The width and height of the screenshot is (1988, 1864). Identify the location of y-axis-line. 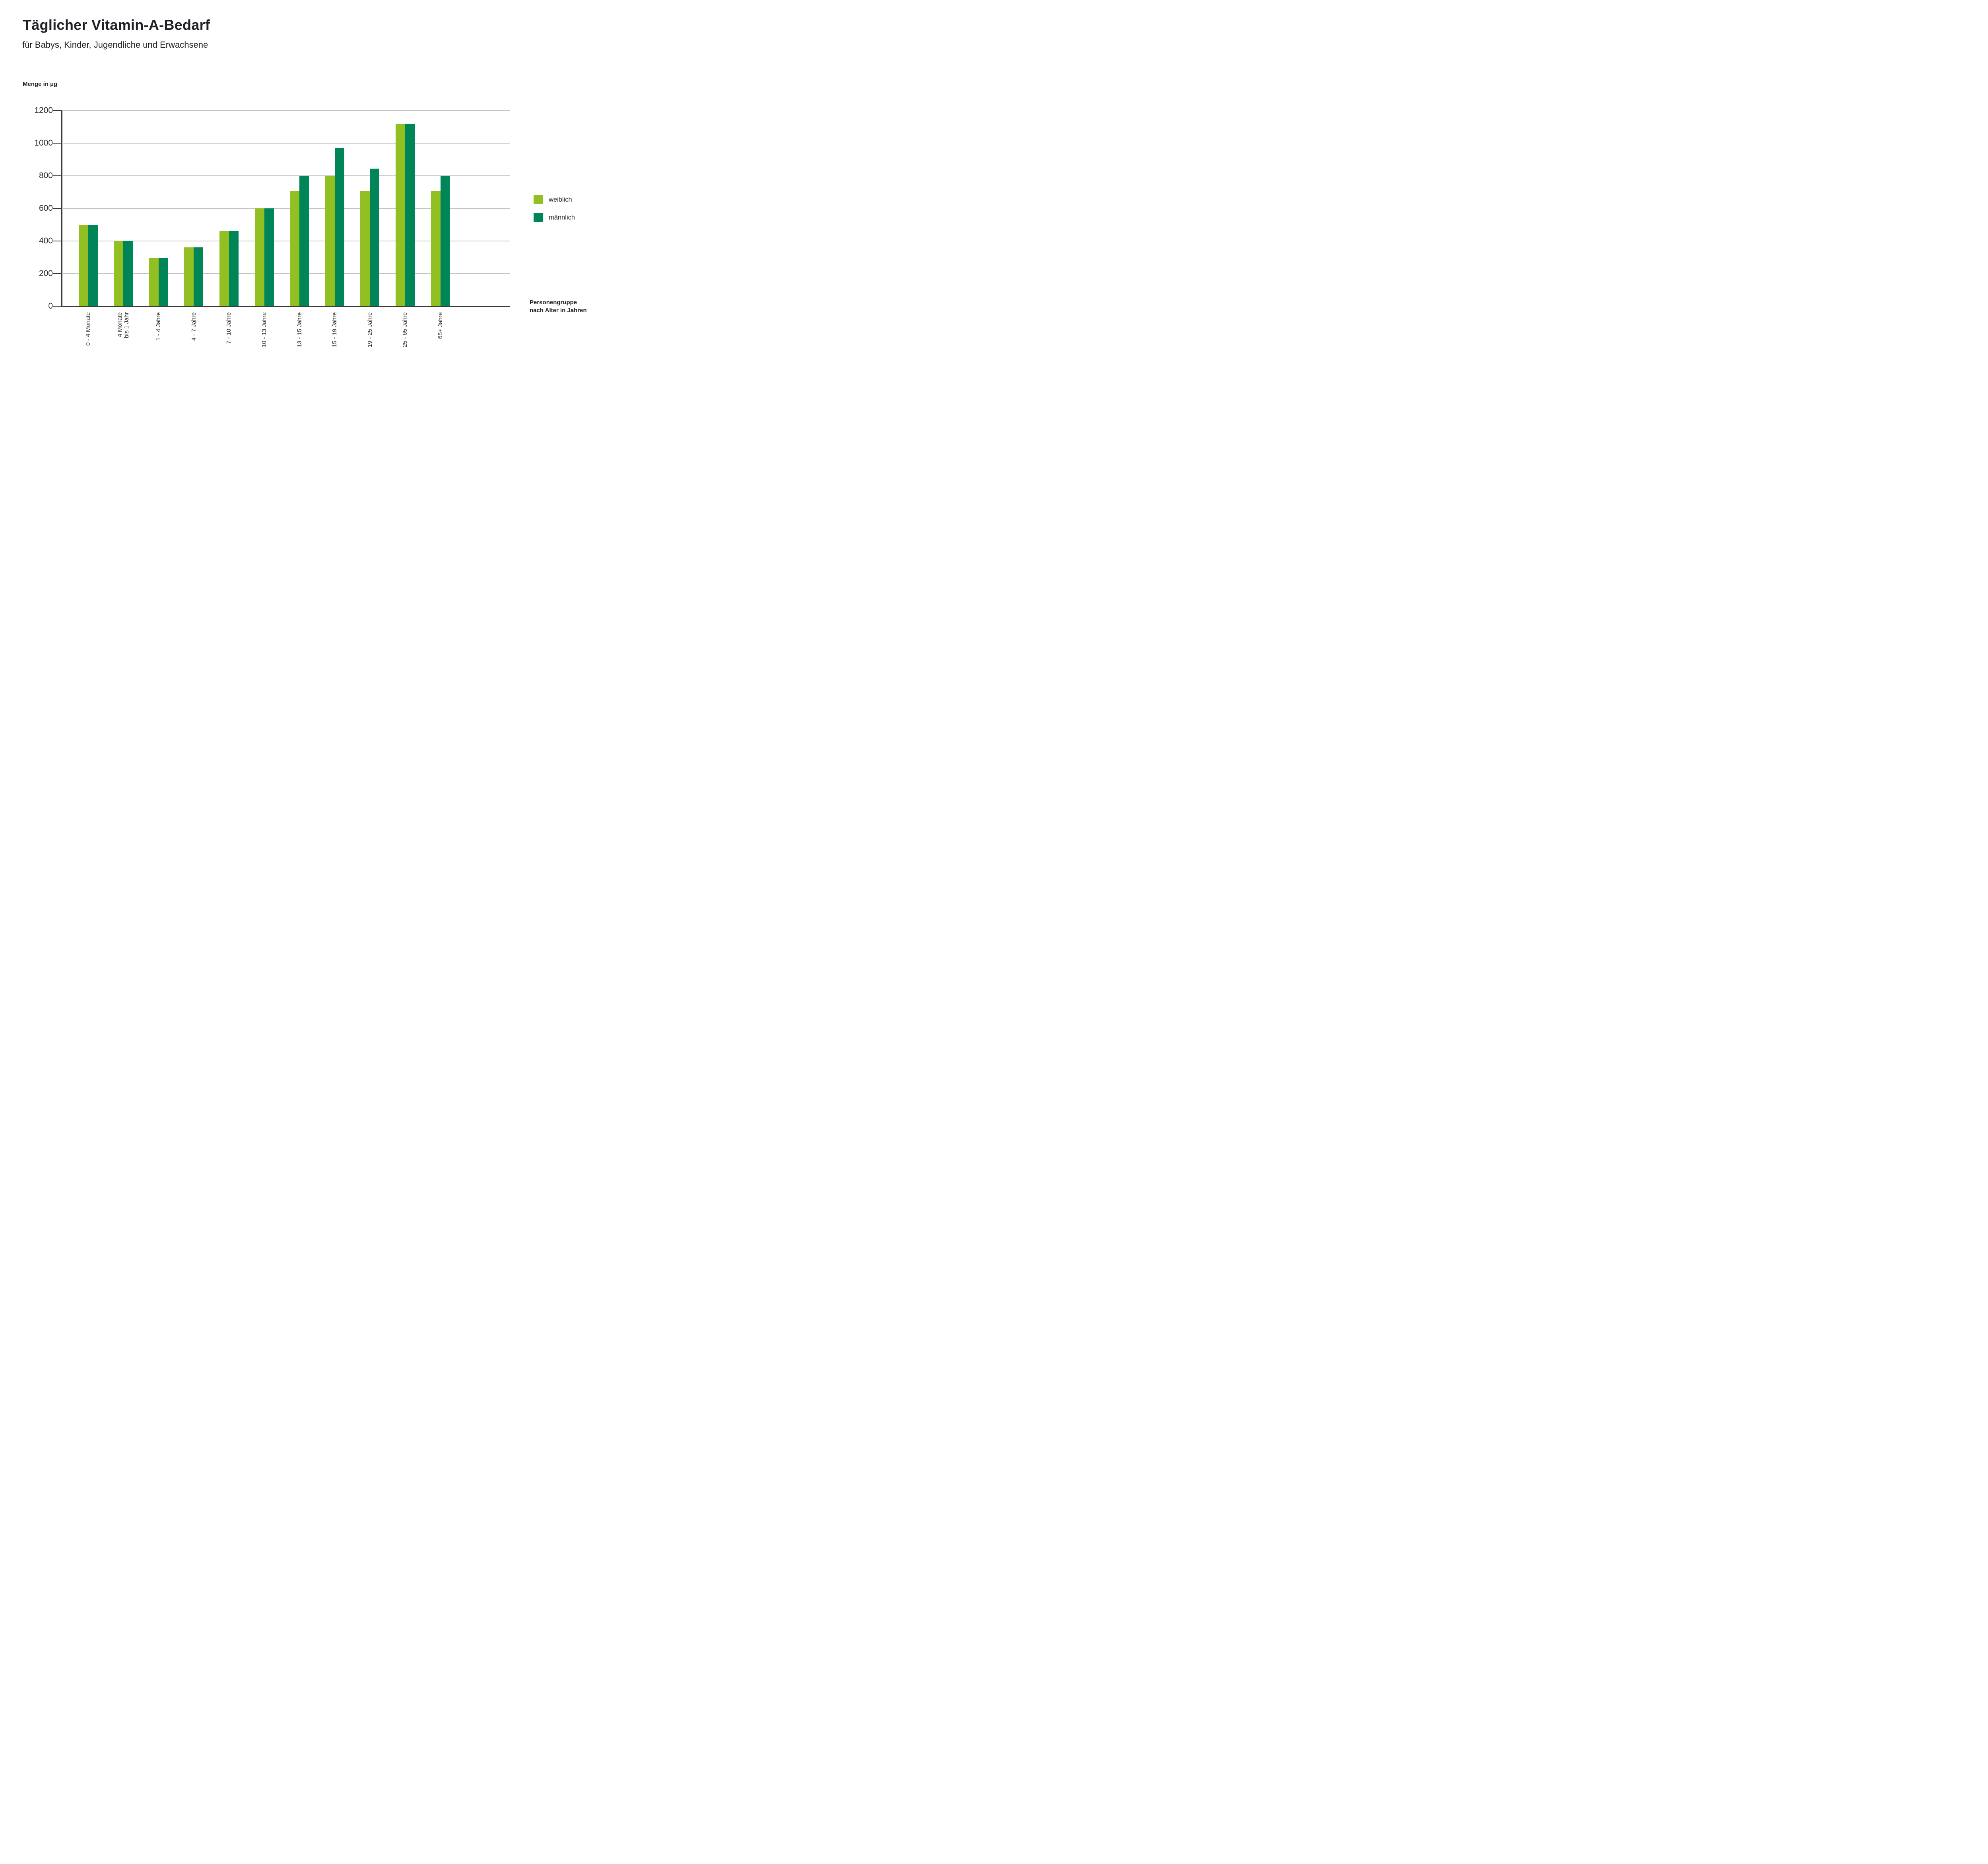
(61, 208).